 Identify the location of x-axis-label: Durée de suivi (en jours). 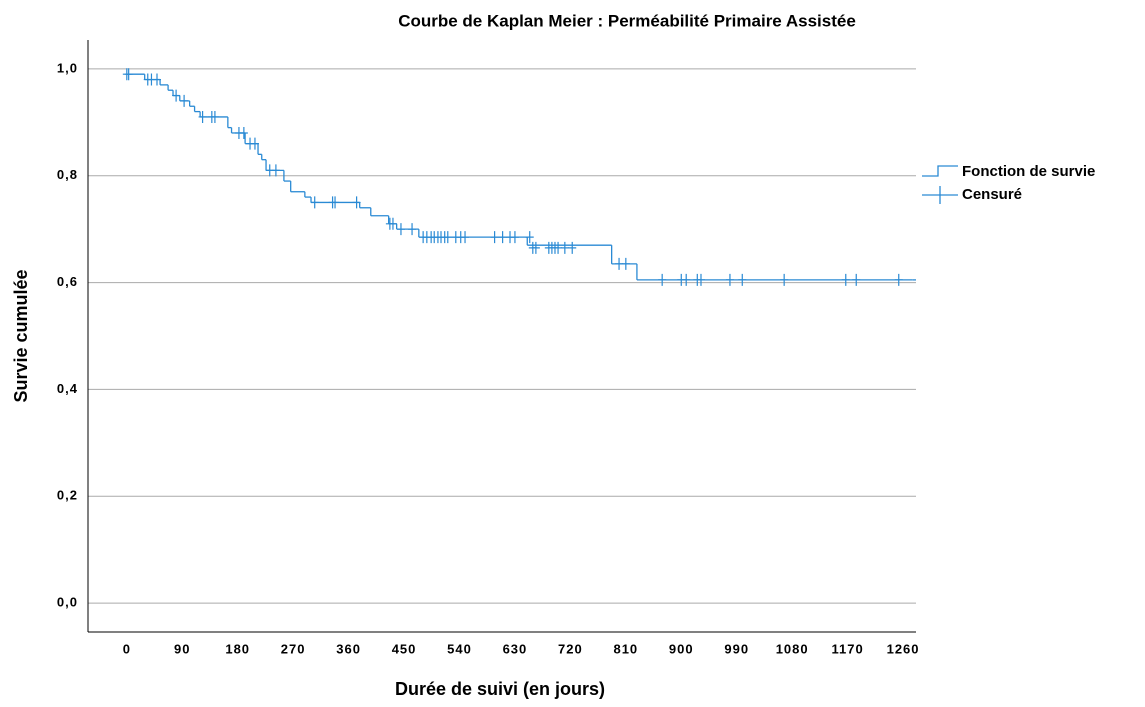
(500, 689).